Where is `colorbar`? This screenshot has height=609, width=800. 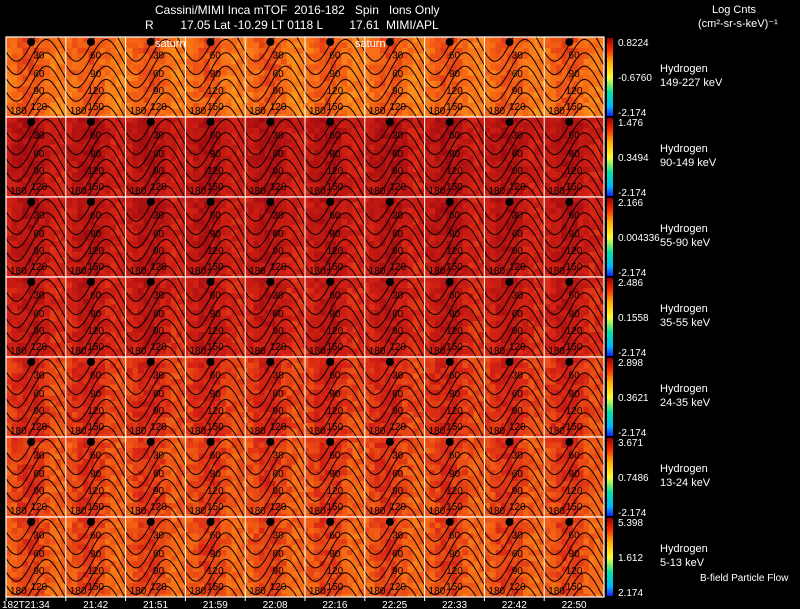 colorbar is located at coordinates (610, 77).